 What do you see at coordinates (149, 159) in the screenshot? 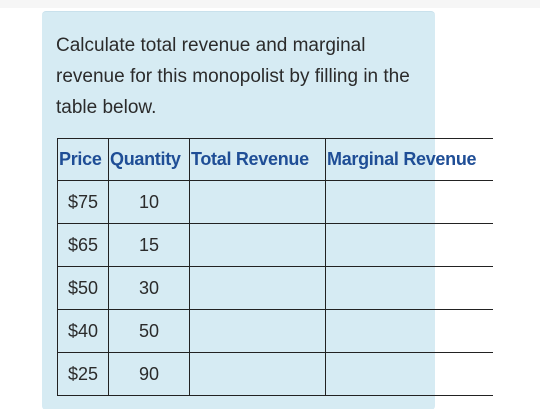
I see `header-quantity: Quantity` at bounding box center [149, 159].